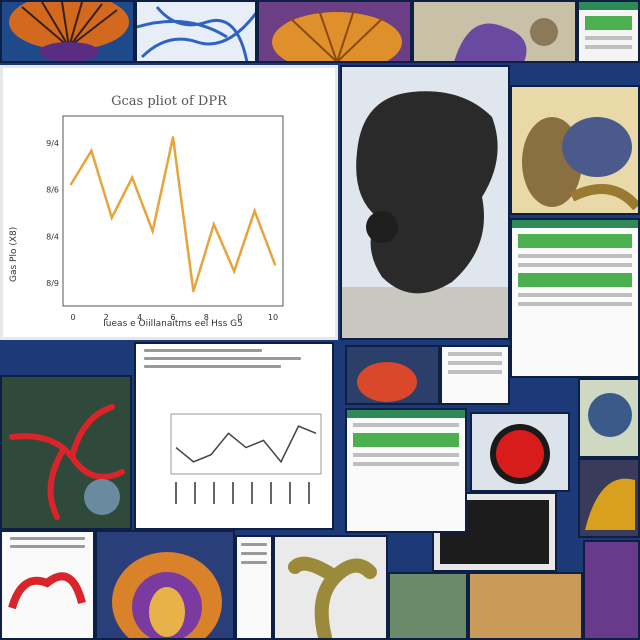 This screenshot has height=640, width=640. I want to click on form-screenshot, so click(475, 375).